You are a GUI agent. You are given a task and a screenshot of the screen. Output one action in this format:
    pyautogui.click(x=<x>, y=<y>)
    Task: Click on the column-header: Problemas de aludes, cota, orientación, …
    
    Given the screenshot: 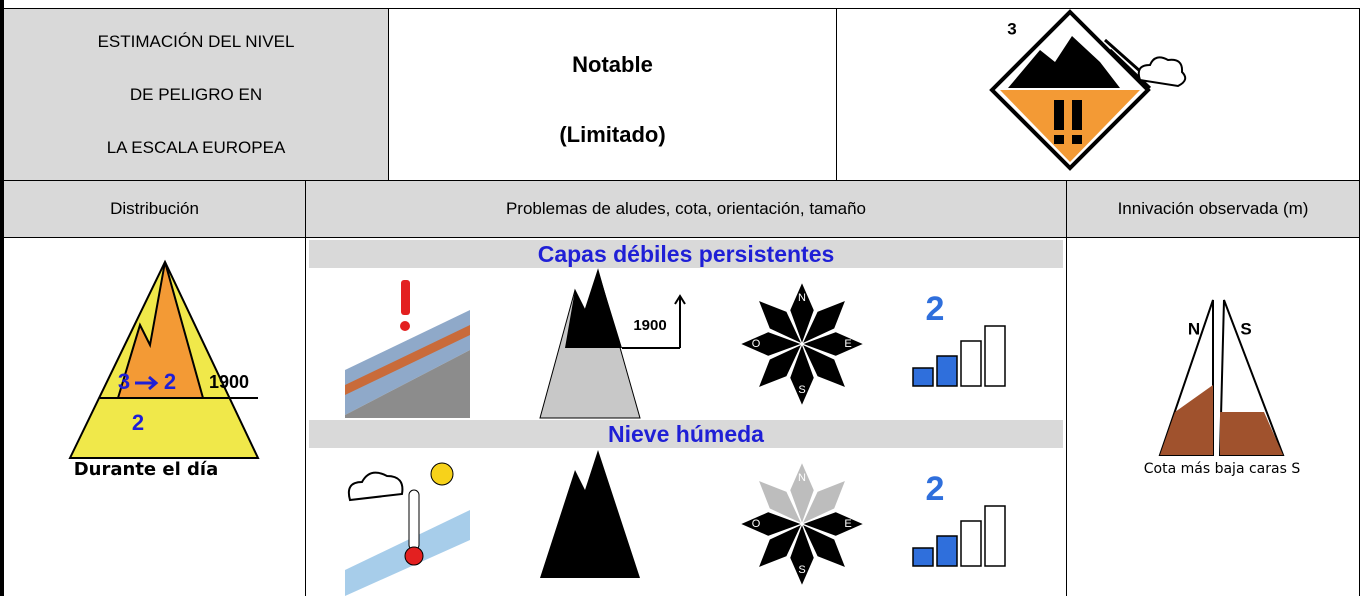 What is the action you would take?
    pyautogui.click(x=686, y=209)
    